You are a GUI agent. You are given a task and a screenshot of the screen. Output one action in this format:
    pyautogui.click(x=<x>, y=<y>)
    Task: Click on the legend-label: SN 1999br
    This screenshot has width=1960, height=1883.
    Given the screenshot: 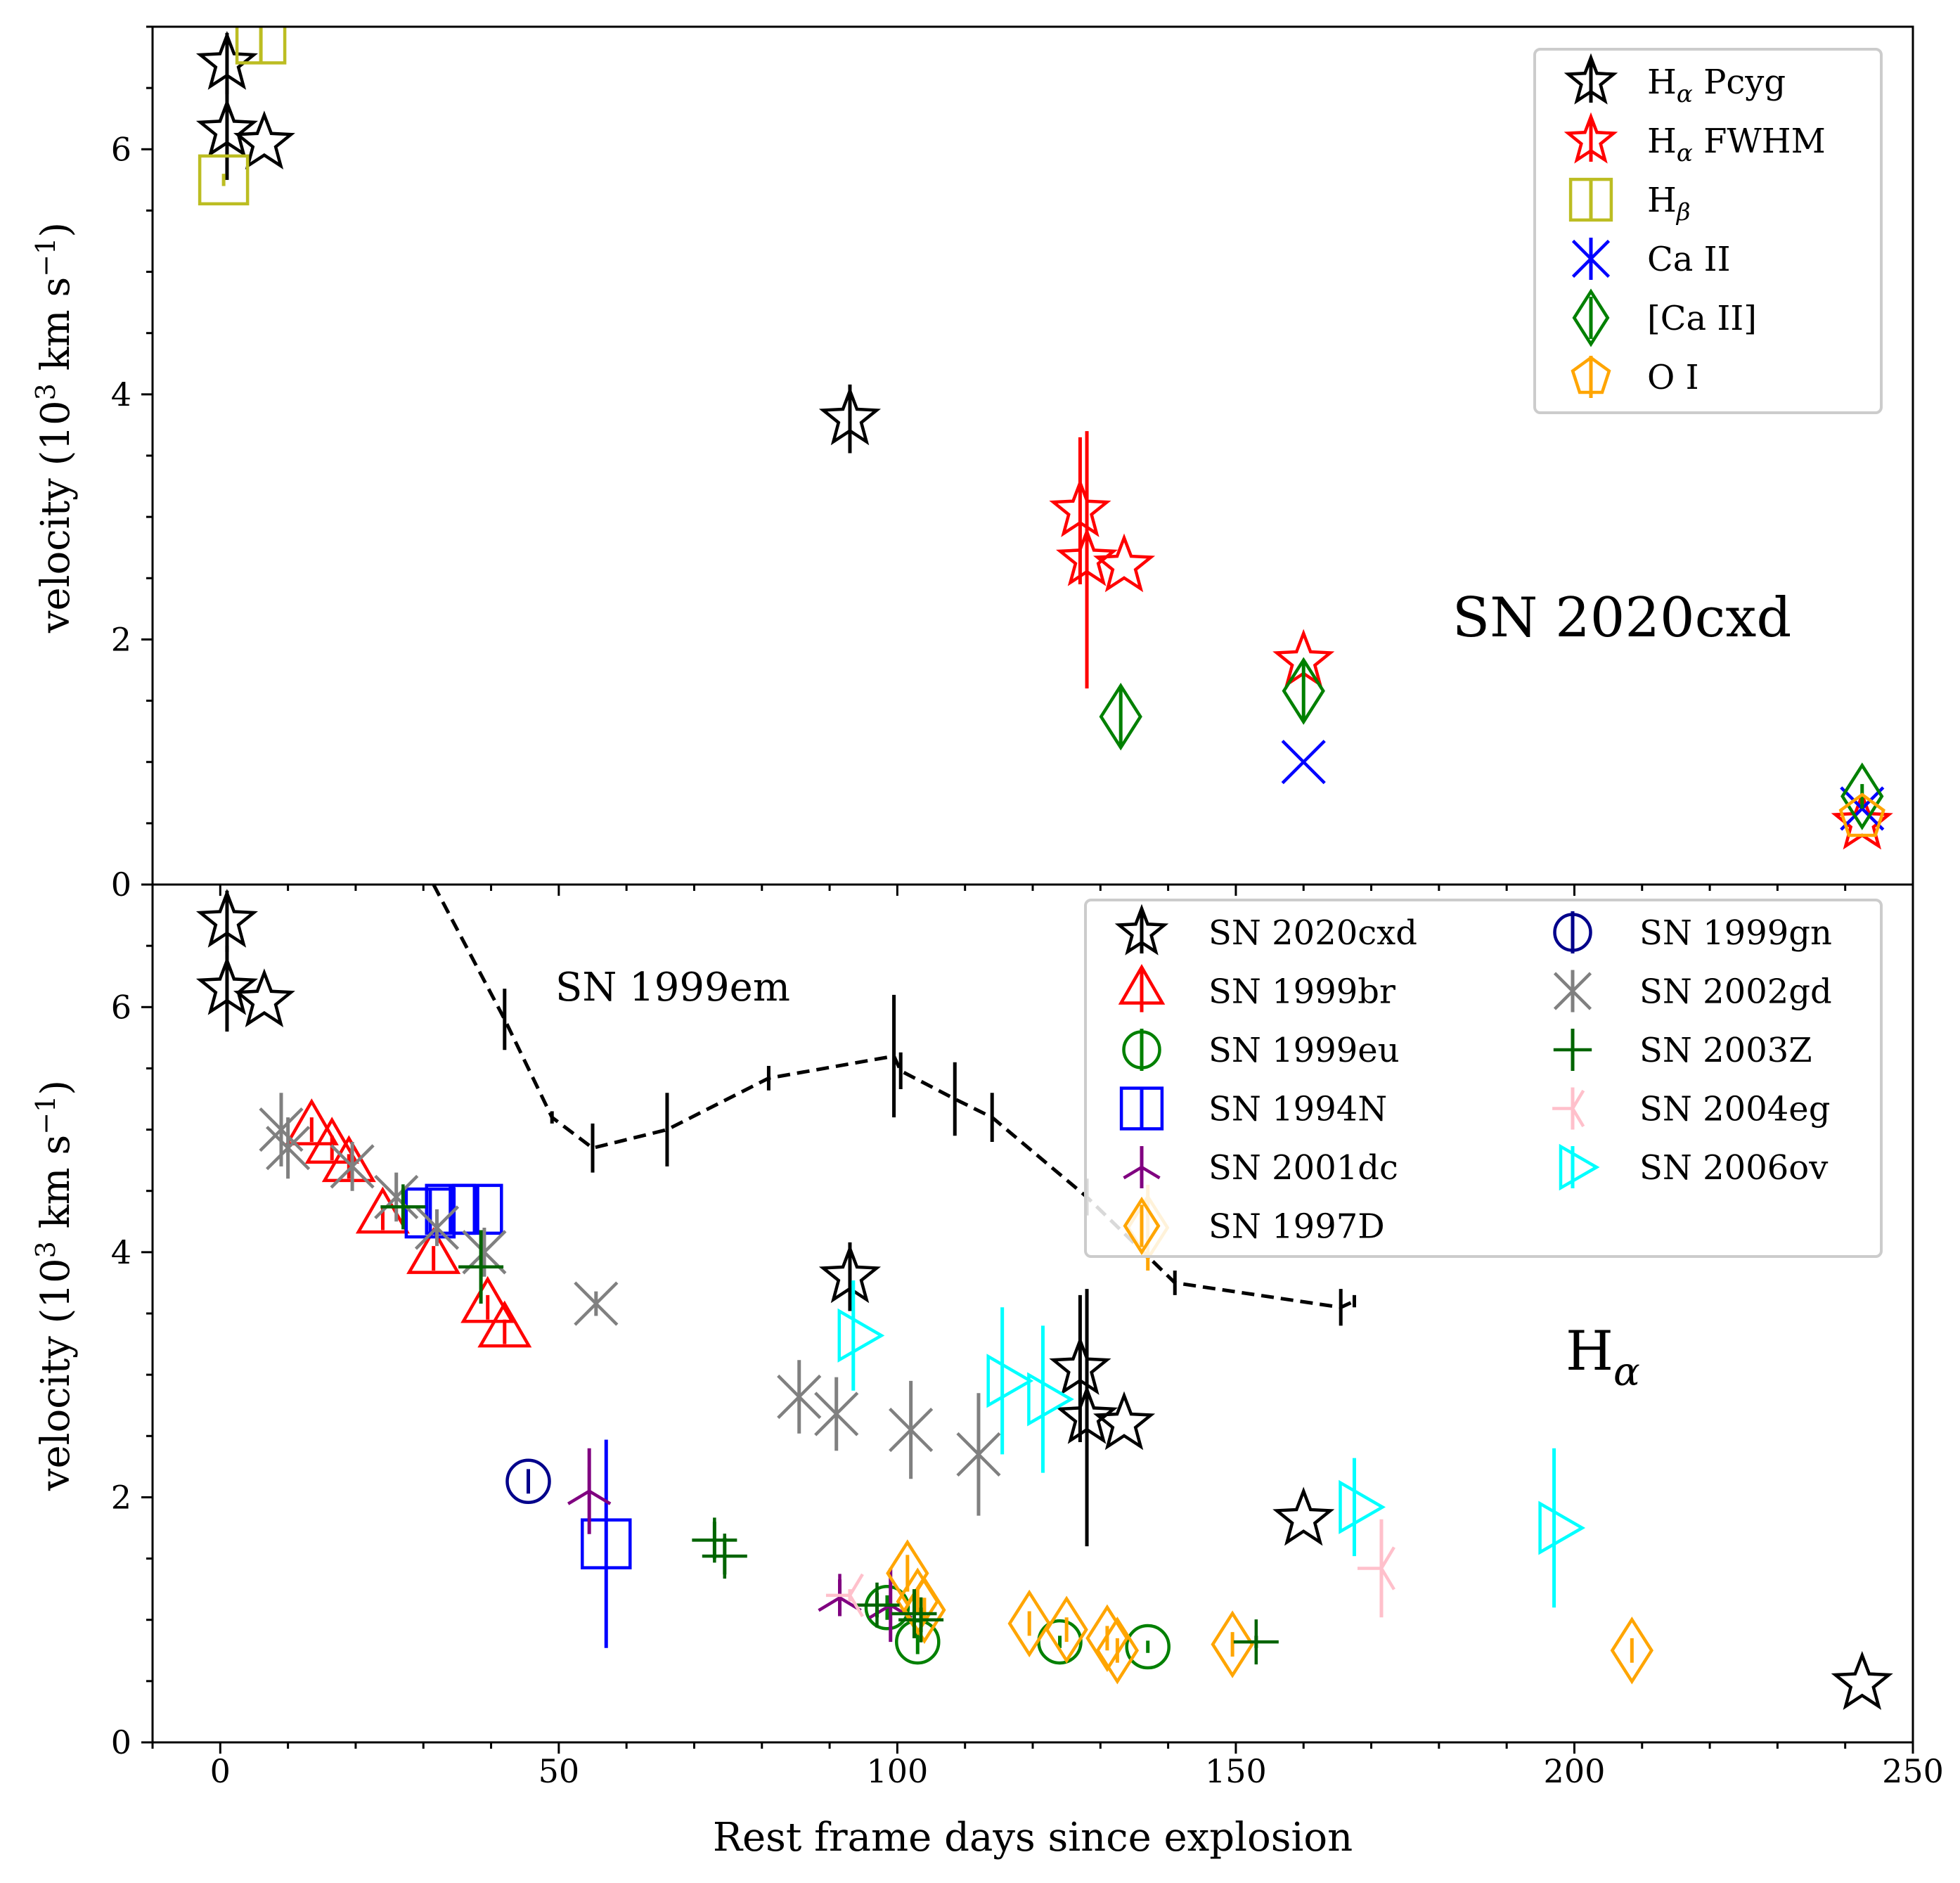 What is the action you would take?
    pyautogui.click(x=1301, y=992)
    